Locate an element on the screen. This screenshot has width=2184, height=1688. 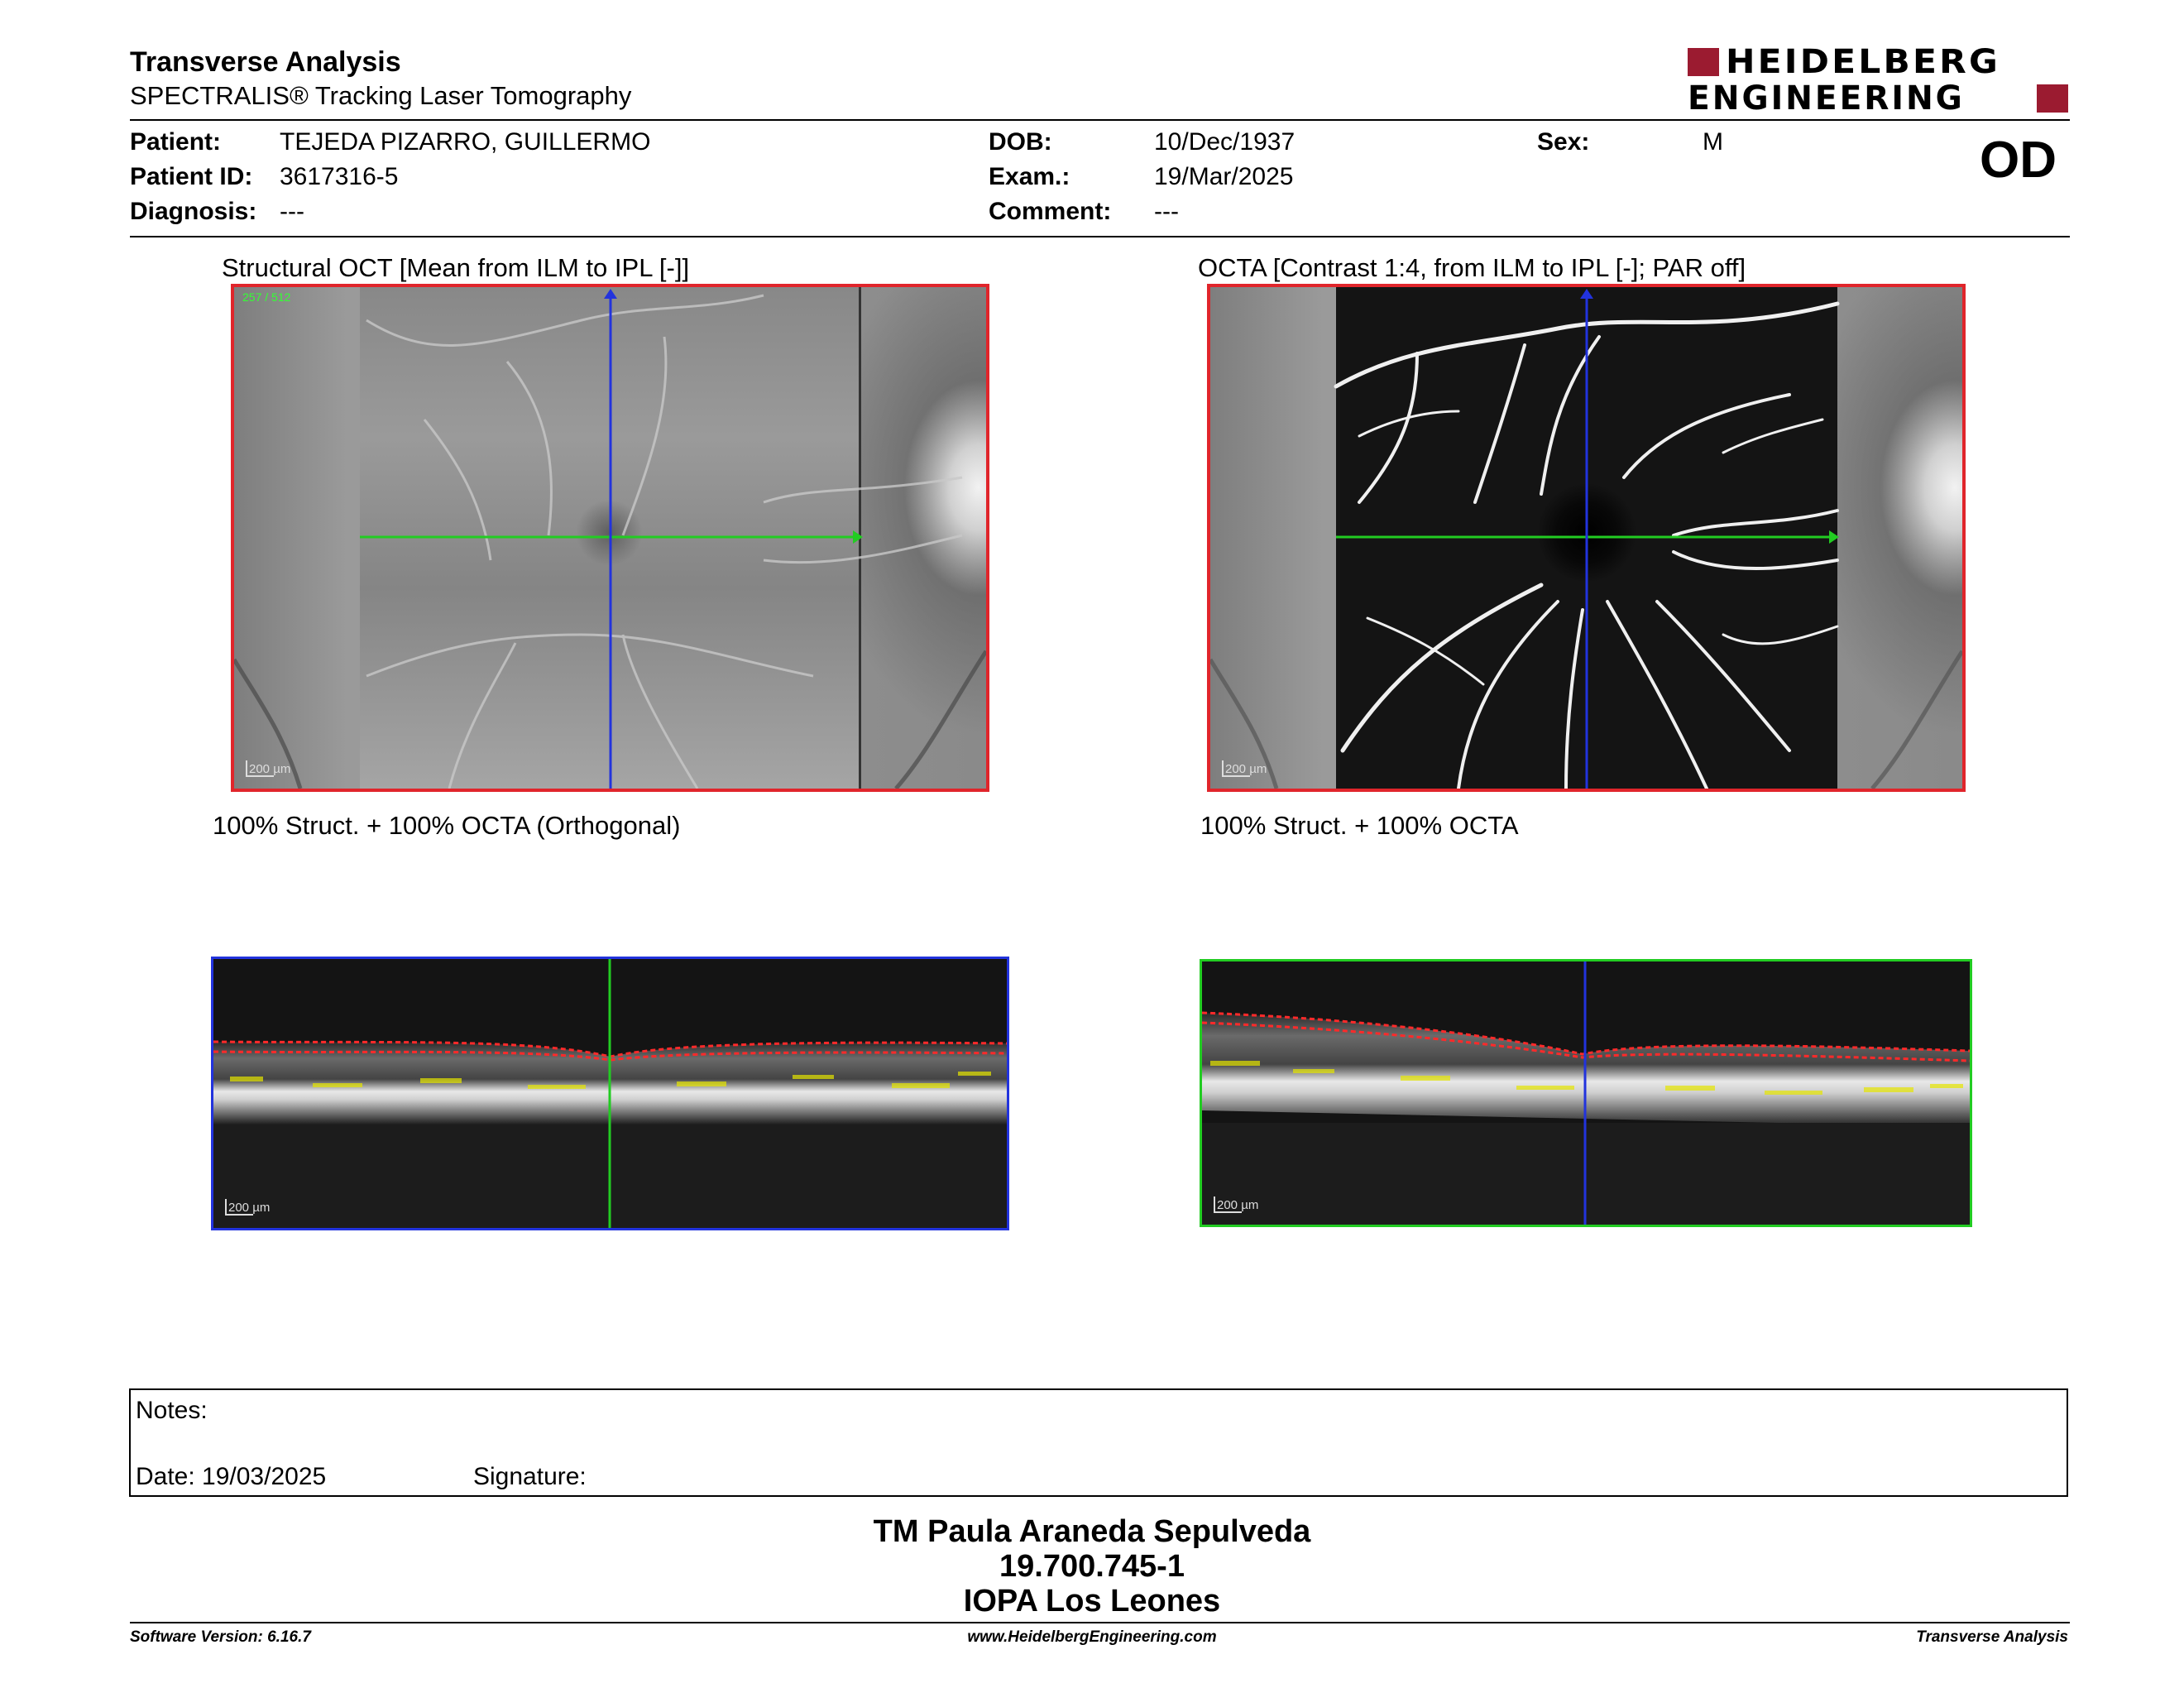
exam-date: 19/Mar/2025 is located at coordinates (1224, 176).